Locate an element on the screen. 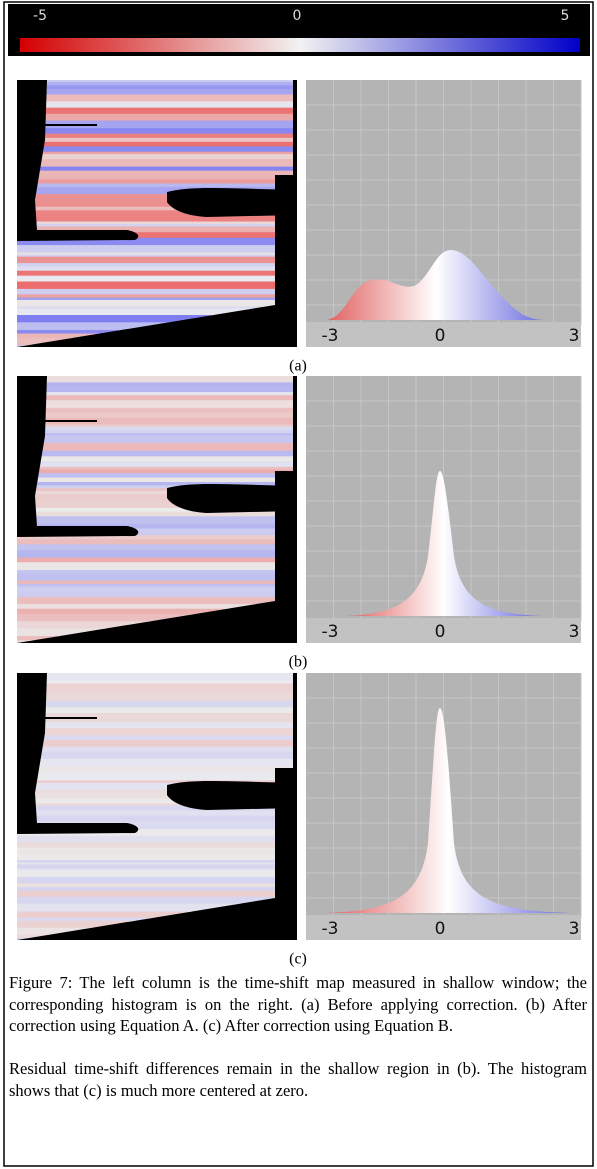 This screenshot has height=1169, width=597. histogram: -3 0 3 is located at coordinates (444, 213).